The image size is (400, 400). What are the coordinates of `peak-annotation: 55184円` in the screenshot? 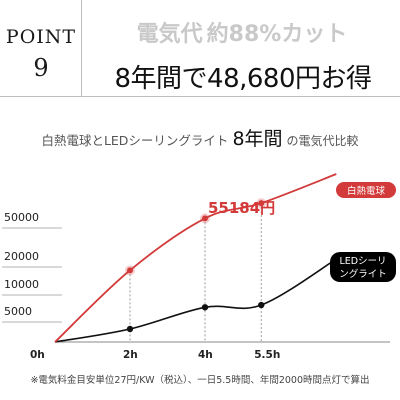 It's located at (241, 208).